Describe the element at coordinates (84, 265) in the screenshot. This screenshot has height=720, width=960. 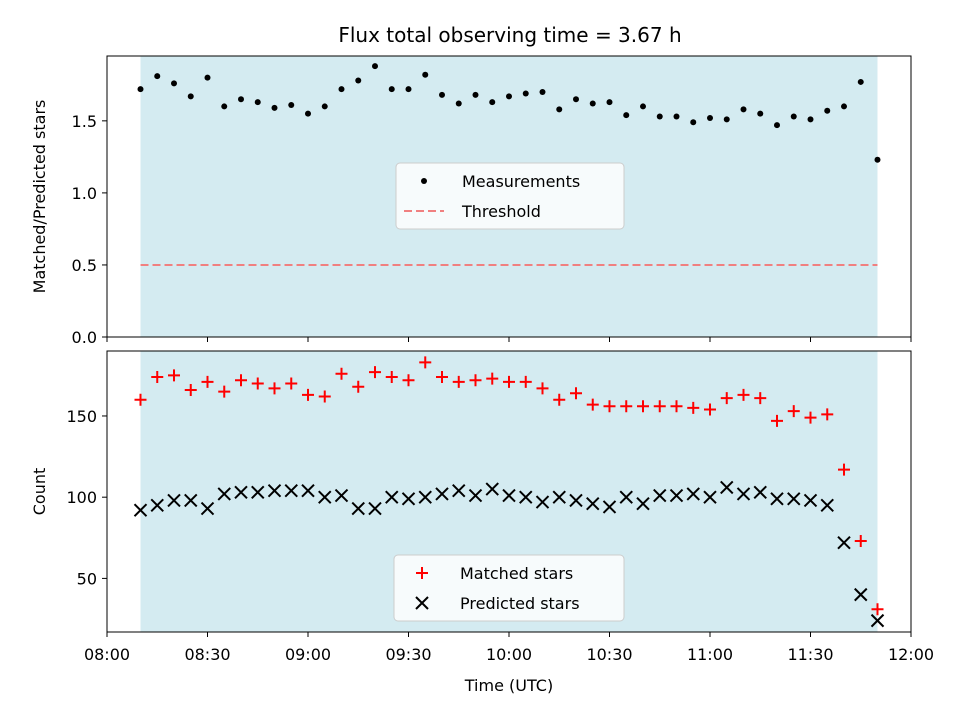
I see `y-tick-label: 0.5` at that location.